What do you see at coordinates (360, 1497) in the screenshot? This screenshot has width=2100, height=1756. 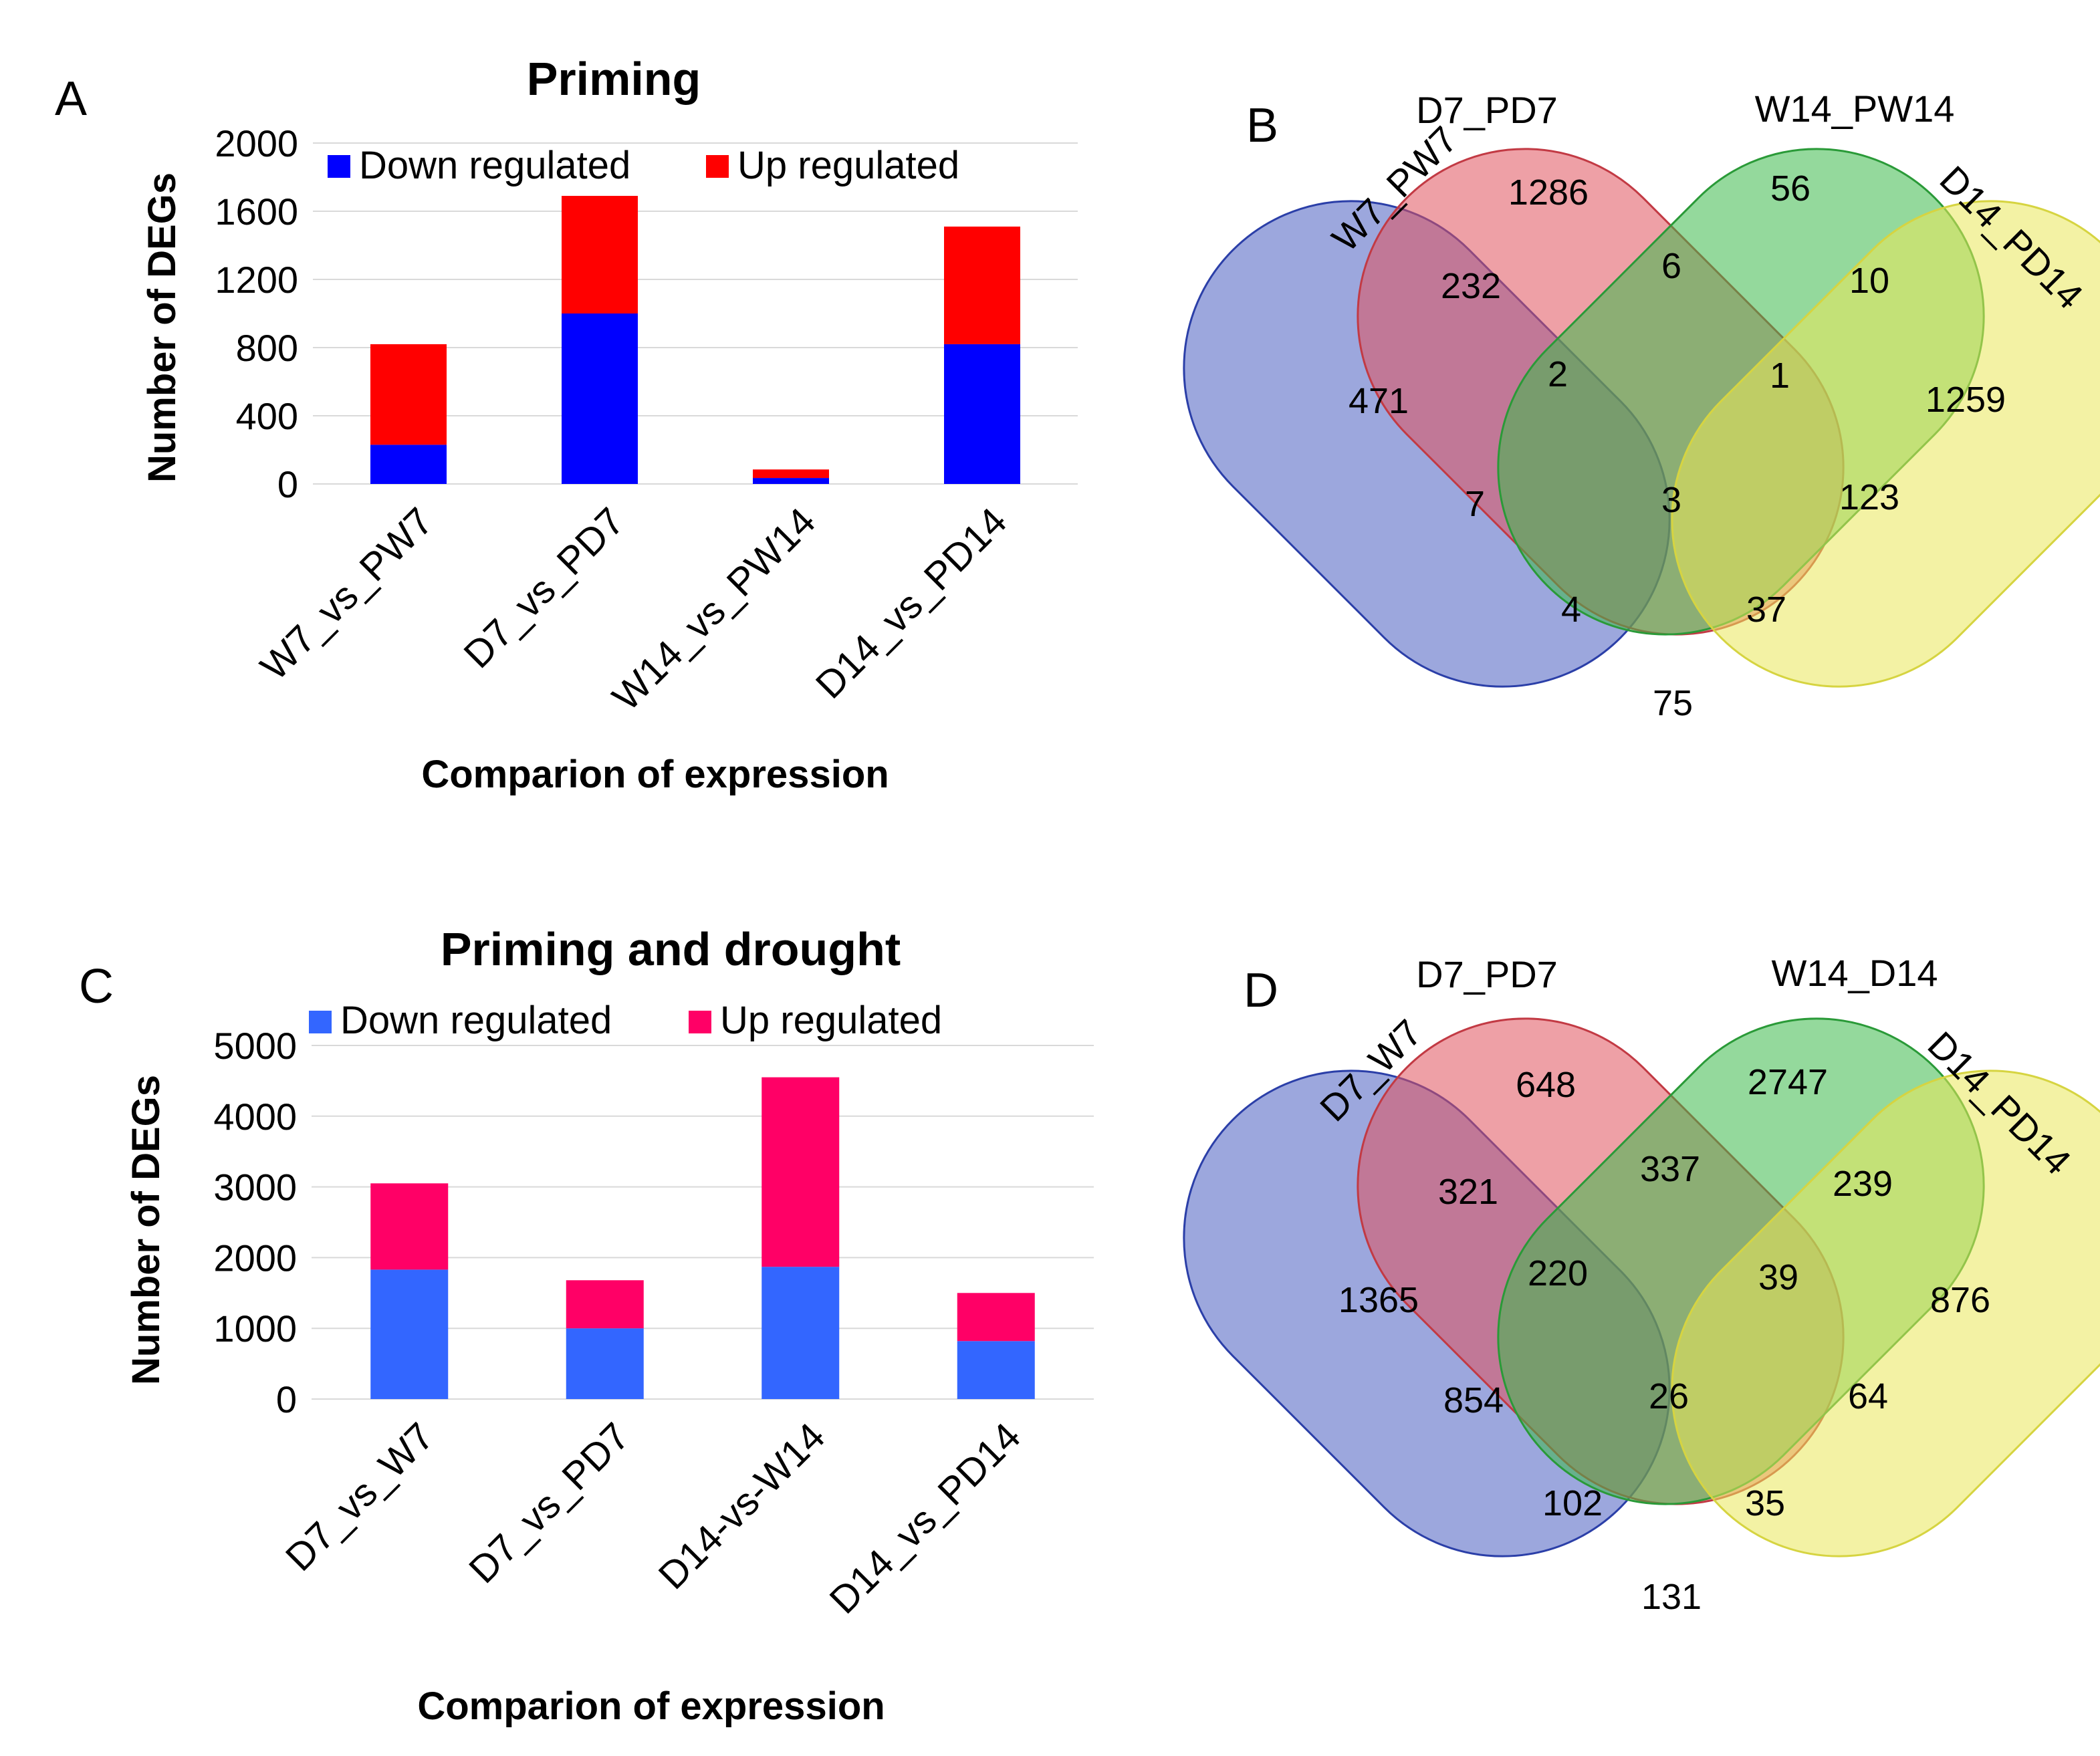 I see `x-tick-label: D7_vs_W7` at bounding box center [360, 1497].